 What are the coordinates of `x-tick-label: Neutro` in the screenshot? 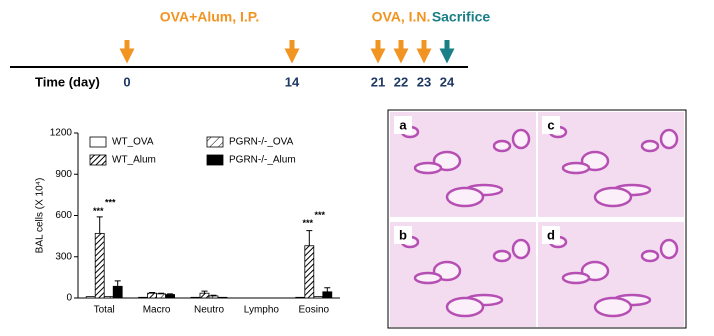 It's located at (209, 310).